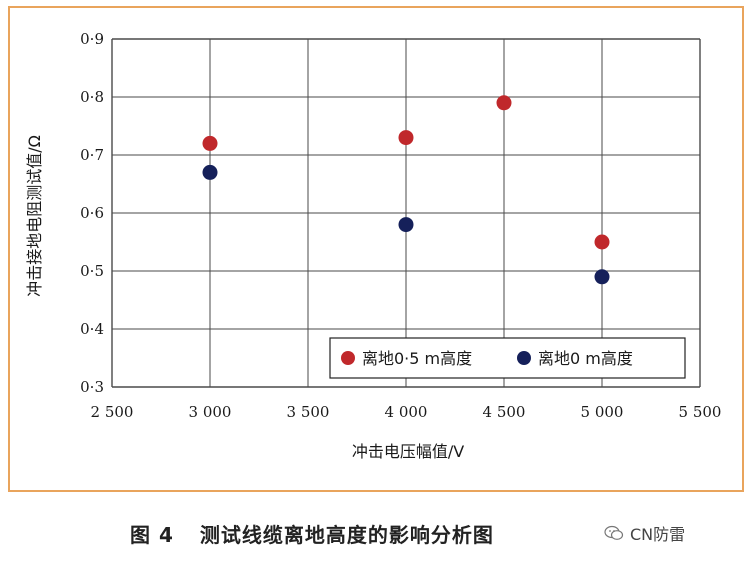 The image size is (750, 563). Describe the element at coordinates (614, 532) in the screenshot. I see `wechat-icon` at that location.